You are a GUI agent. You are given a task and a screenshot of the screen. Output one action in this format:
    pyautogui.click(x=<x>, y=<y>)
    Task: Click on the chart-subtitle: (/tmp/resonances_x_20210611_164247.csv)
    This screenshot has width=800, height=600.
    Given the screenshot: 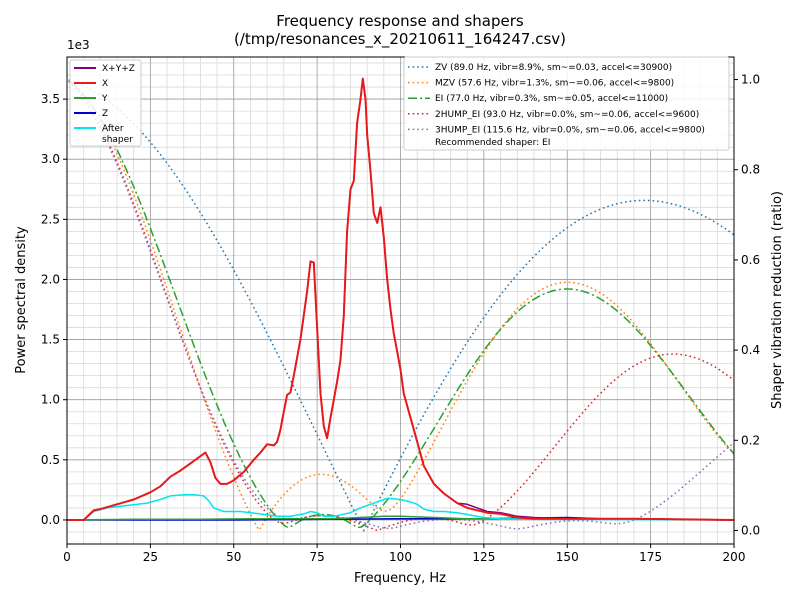 What is the action you would take?
    pyautogui.click(x=400, y=39)
    